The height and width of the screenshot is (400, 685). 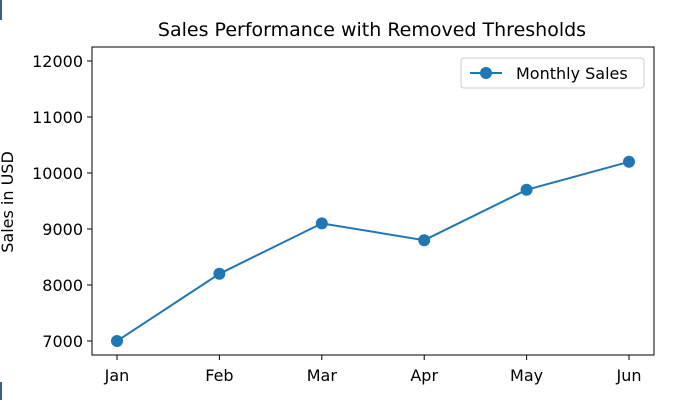 I want to click on left-edge-mark-bottom, so click(x=1, y=391).